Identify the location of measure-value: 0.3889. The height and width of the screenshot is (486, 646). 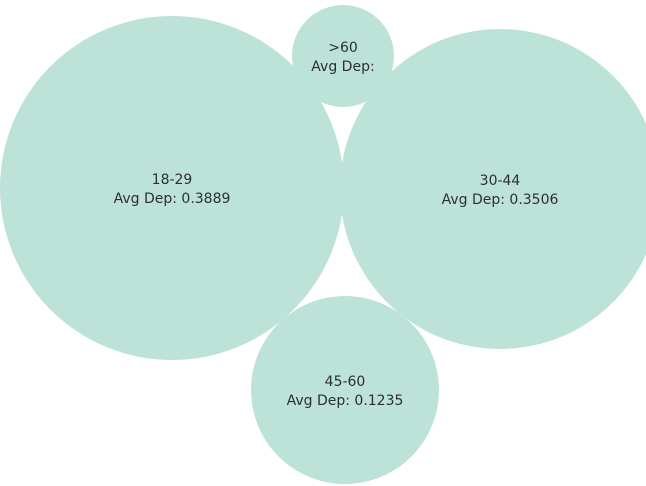
(203, 199).